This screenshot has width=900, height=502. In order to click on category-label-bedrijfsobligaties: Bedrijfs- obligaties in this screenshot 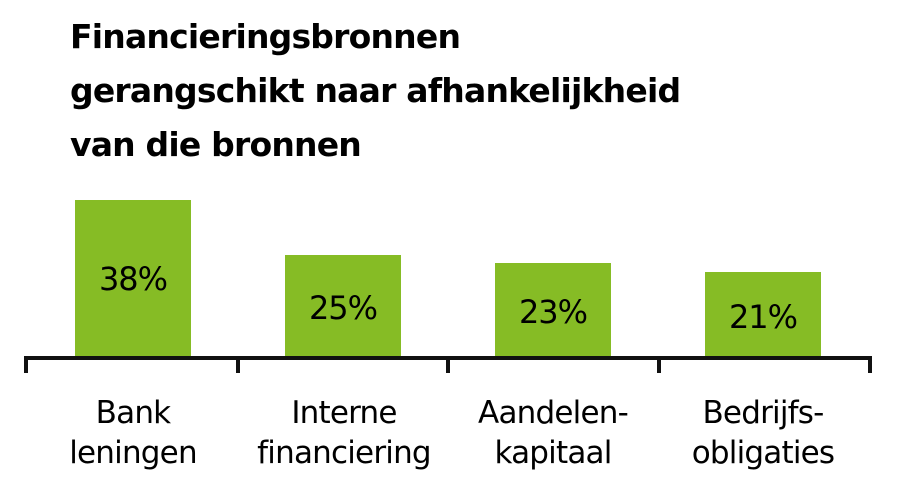, I will do `click(763, 433)`.